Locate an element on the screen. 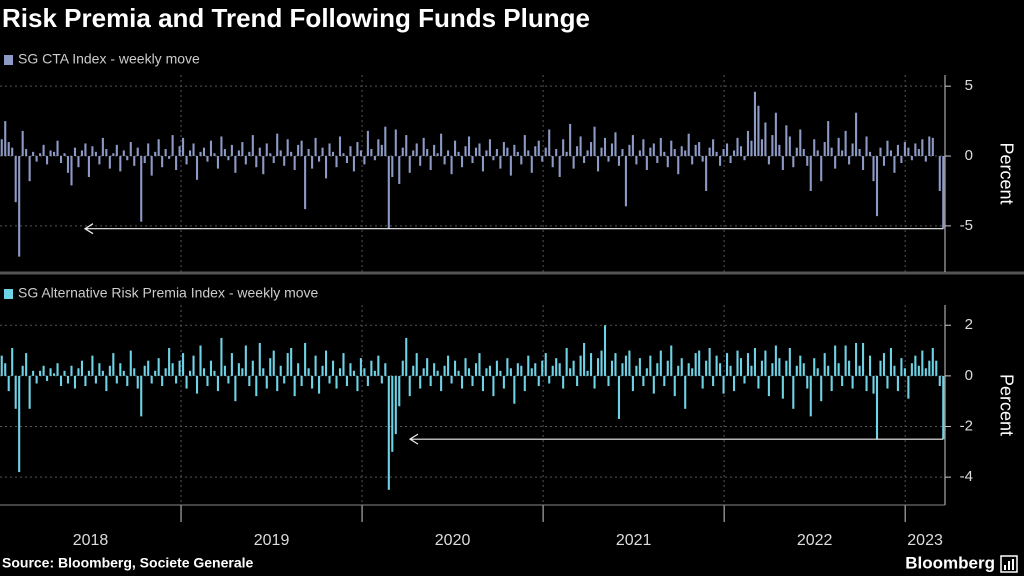 This screenshot has height=576, width=1024. y-tick-label: 0 is located at coordinates (969, 155).